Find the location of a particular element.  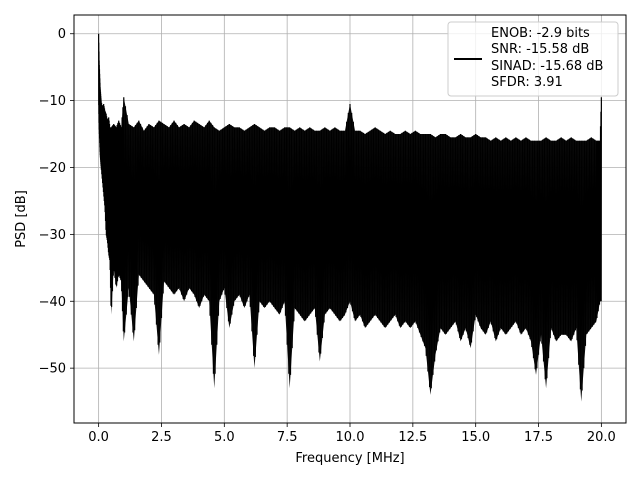

y-axis-label: PSD [dB] is located at coordinates (21, 219).